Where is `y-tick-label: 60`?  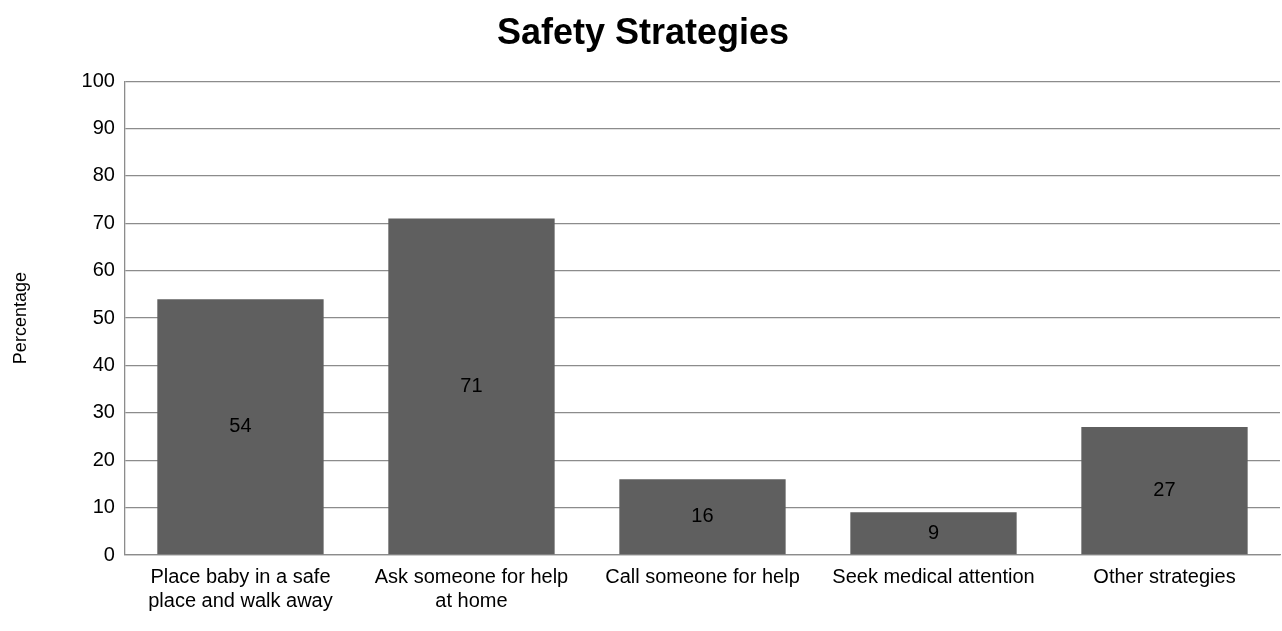
y-tick-label: 60 is located at coordinates (103, 269).